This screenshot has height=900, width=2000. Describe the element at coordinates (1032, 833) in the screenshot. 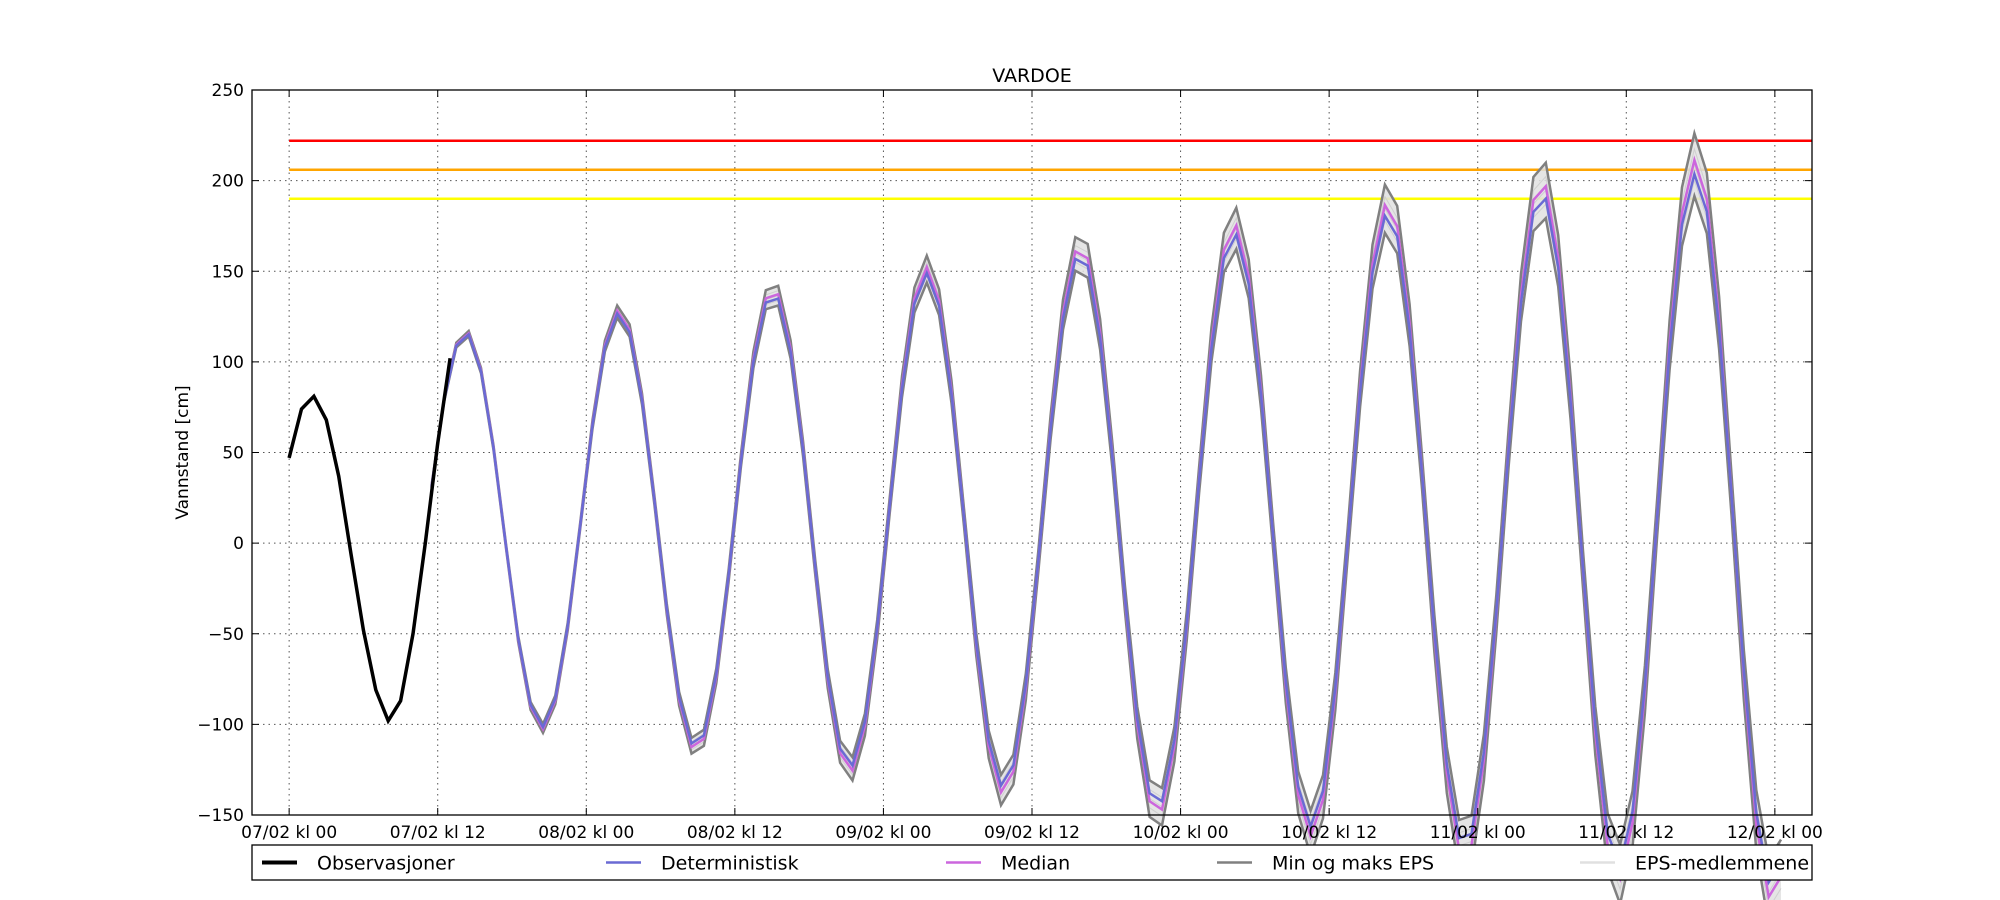

I see `x-tick-label: 09/02 kl 12` at that location.